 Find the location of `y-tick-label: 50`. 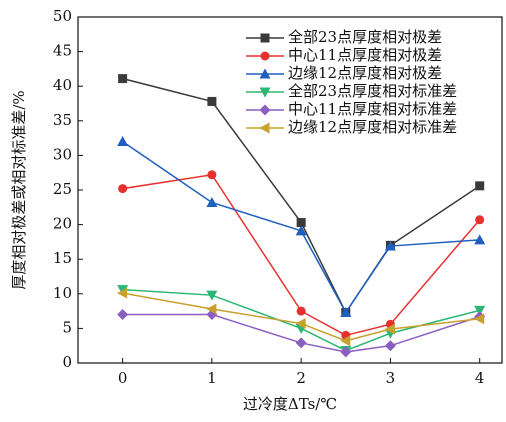

y-tick-label: 50 is located at coordinates (62, 16).